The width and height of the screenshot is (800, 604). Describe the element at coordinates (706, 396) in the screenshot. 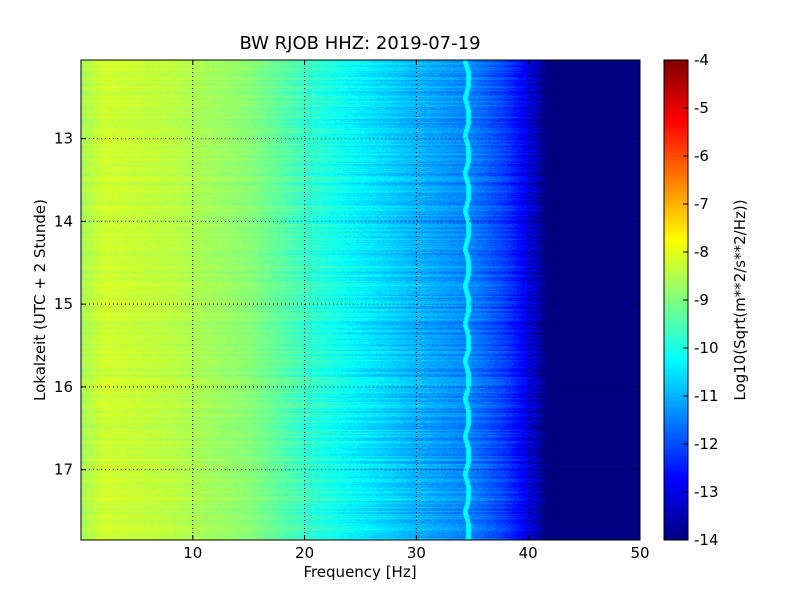

I see `colorbar-tick-label: -11` at that location.